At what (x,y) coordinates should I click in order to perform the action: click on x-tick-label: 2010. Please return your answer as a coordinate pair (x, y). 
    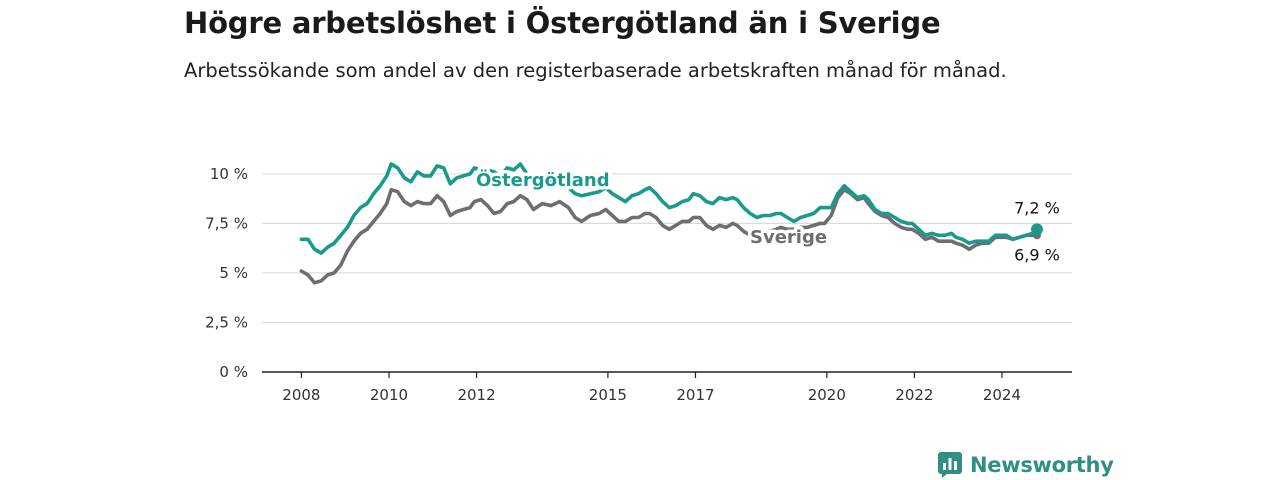
    Looking at the image, I should click on (389, 395).